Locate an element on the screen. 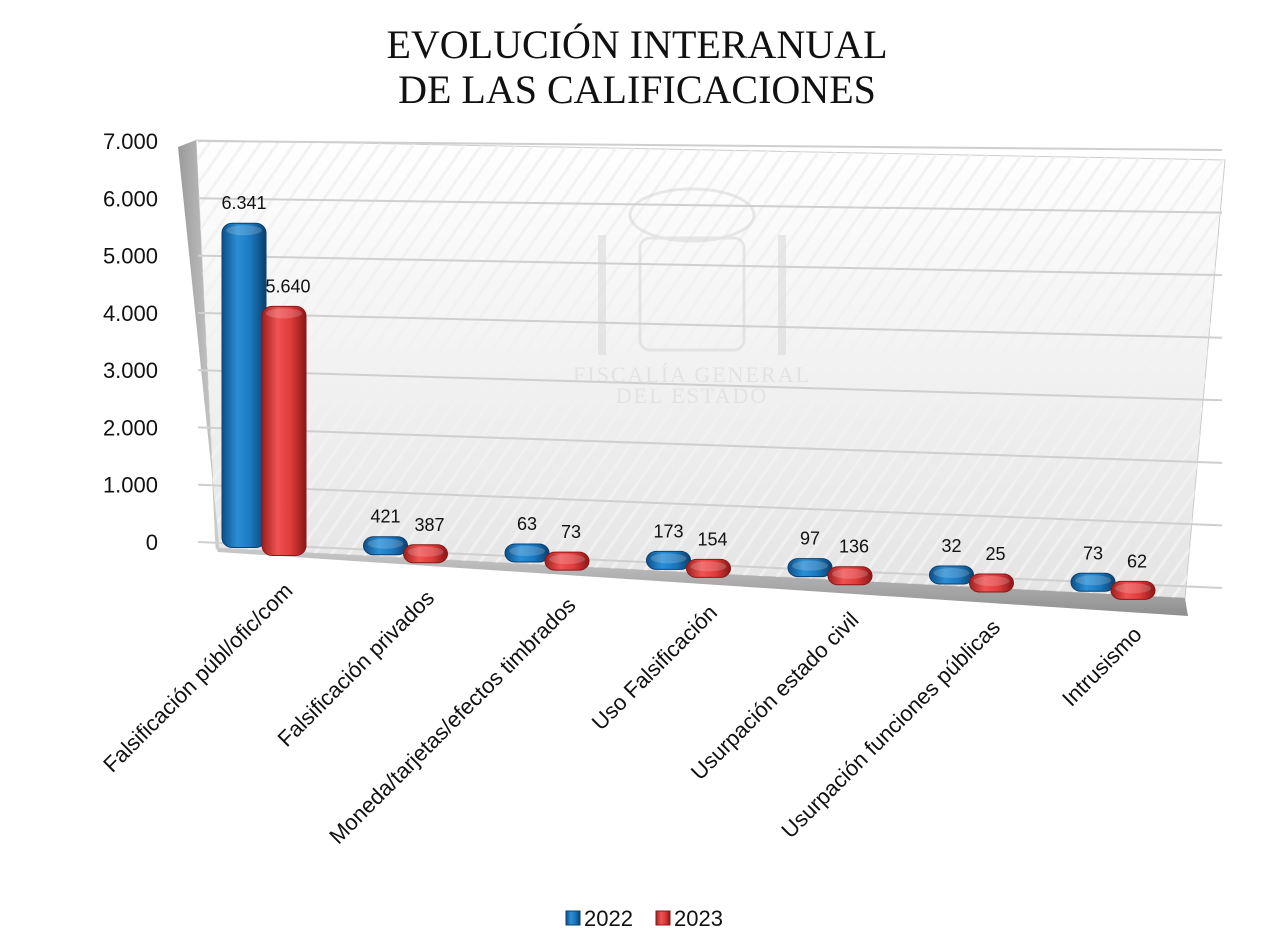 The image size is (1275, 945). x-category-label-7: Intrusismo is located at coordinates (1101, 666).